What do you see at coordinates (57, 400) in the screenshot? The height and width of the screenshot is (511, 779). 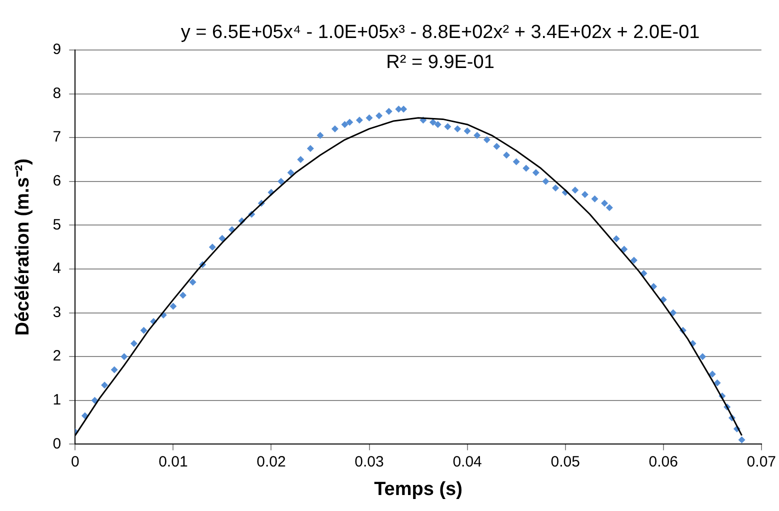 I see `y-tick-label: 1` at bounding box center [57, 400].